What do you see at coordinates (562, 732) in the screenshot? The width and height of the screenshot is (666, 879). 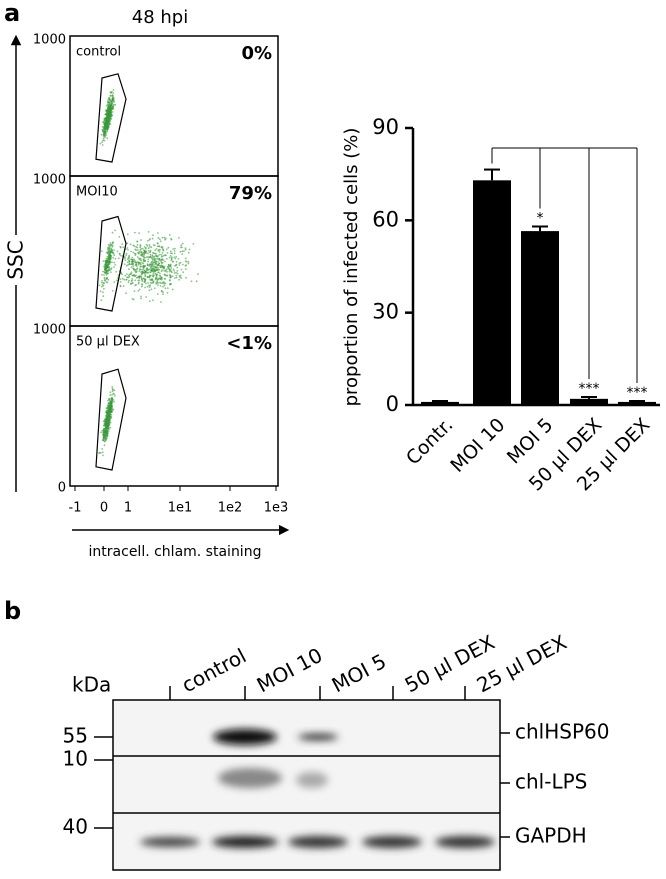 I see `band-label: chlHSP60` at bounding box center [562, 732].